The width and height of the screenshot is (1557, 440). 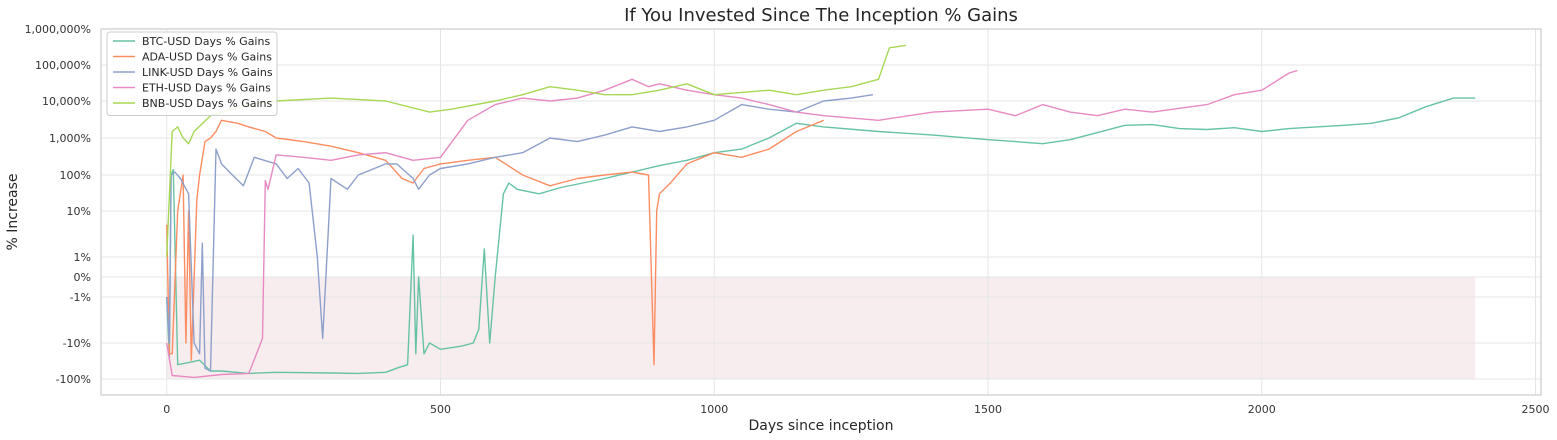 I want to click on y-tick-label: -1%, so click(x=80, y=297).